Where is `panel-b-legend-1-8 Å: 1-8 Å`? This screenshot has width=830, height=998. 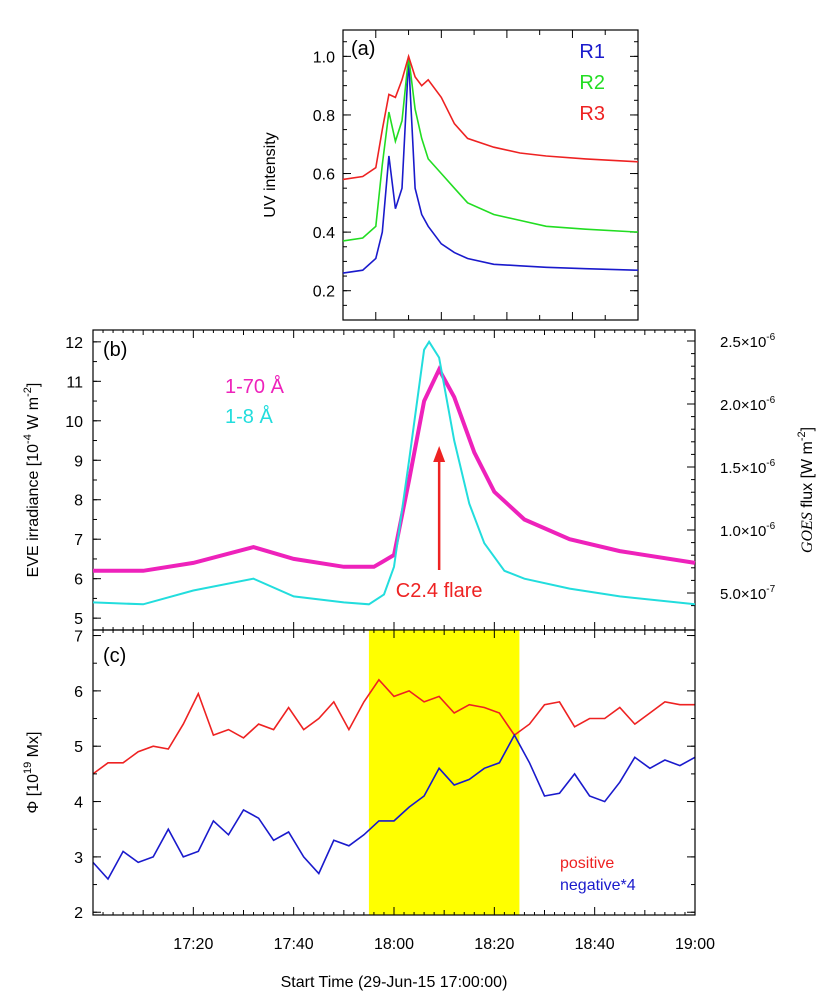 panel-b-legend-1-8 Å: 1-8 Å is located at coordinates (249, 416).